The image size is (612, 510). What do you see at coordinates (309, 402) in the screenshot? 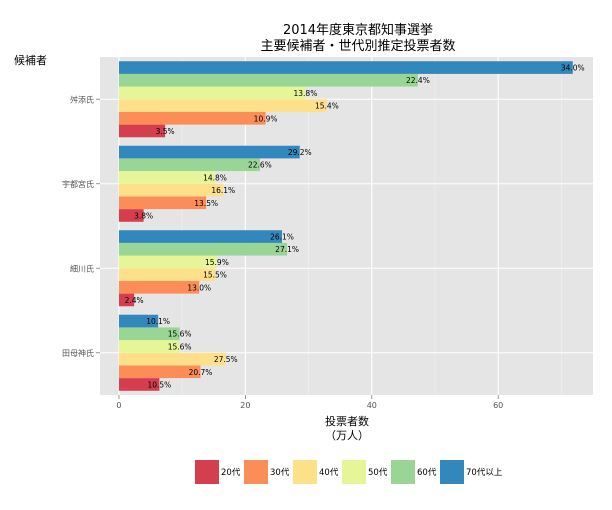
I see `x-axis-ticks: 0 20 40 60` at bounding box center [309, 402].